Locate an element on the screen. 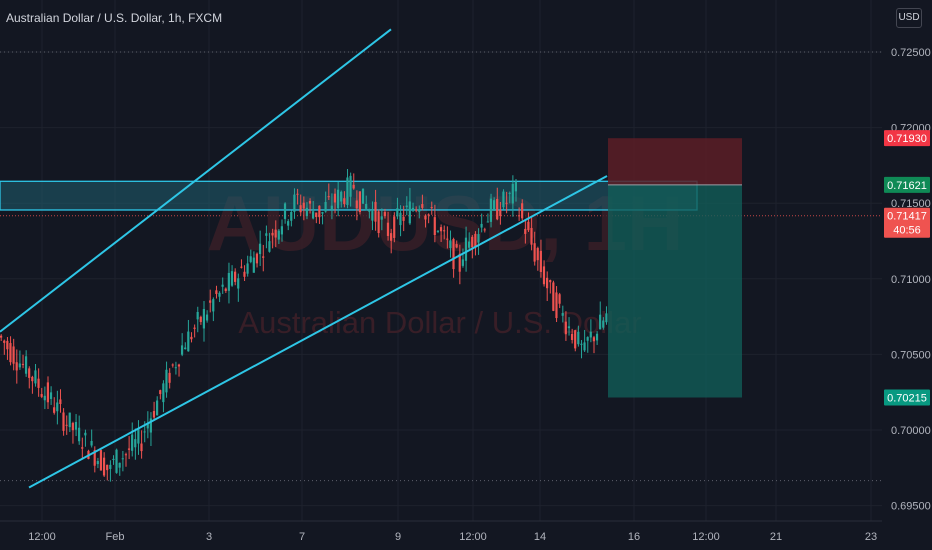 The width and height of the screenshot is (932, 550). price-axis-background is located at coordinates (907, 275).